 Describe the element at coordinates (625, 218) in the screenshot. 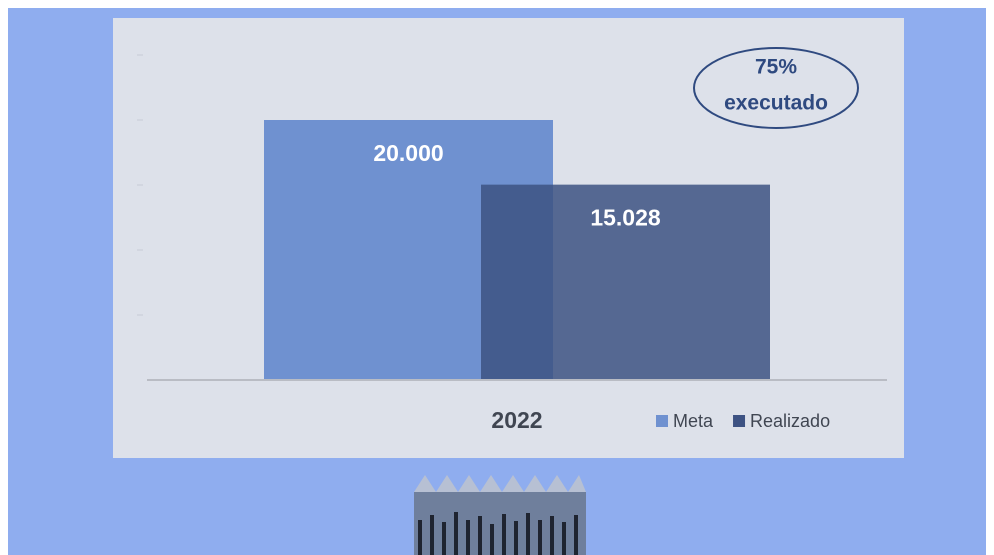

I see `data-label: 15.028` at that location.